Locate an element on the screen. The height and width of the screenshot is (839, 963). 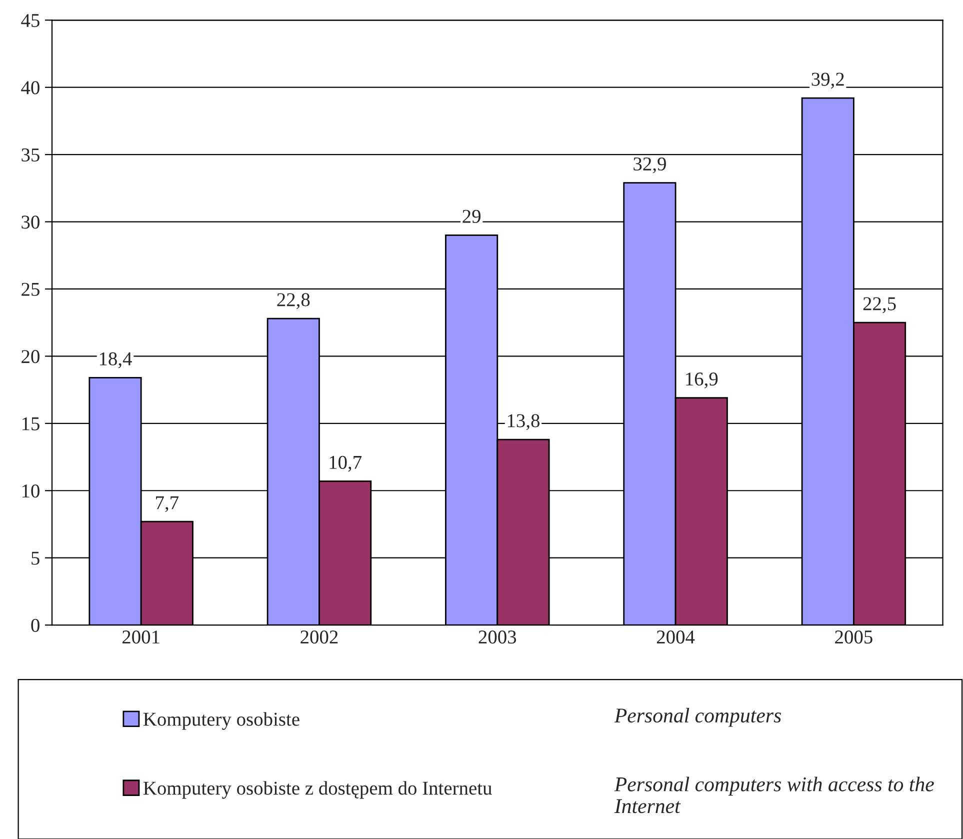
legend-label: Komputery osobiste z dostępem do Internetu is located at coordinates (317, 790).